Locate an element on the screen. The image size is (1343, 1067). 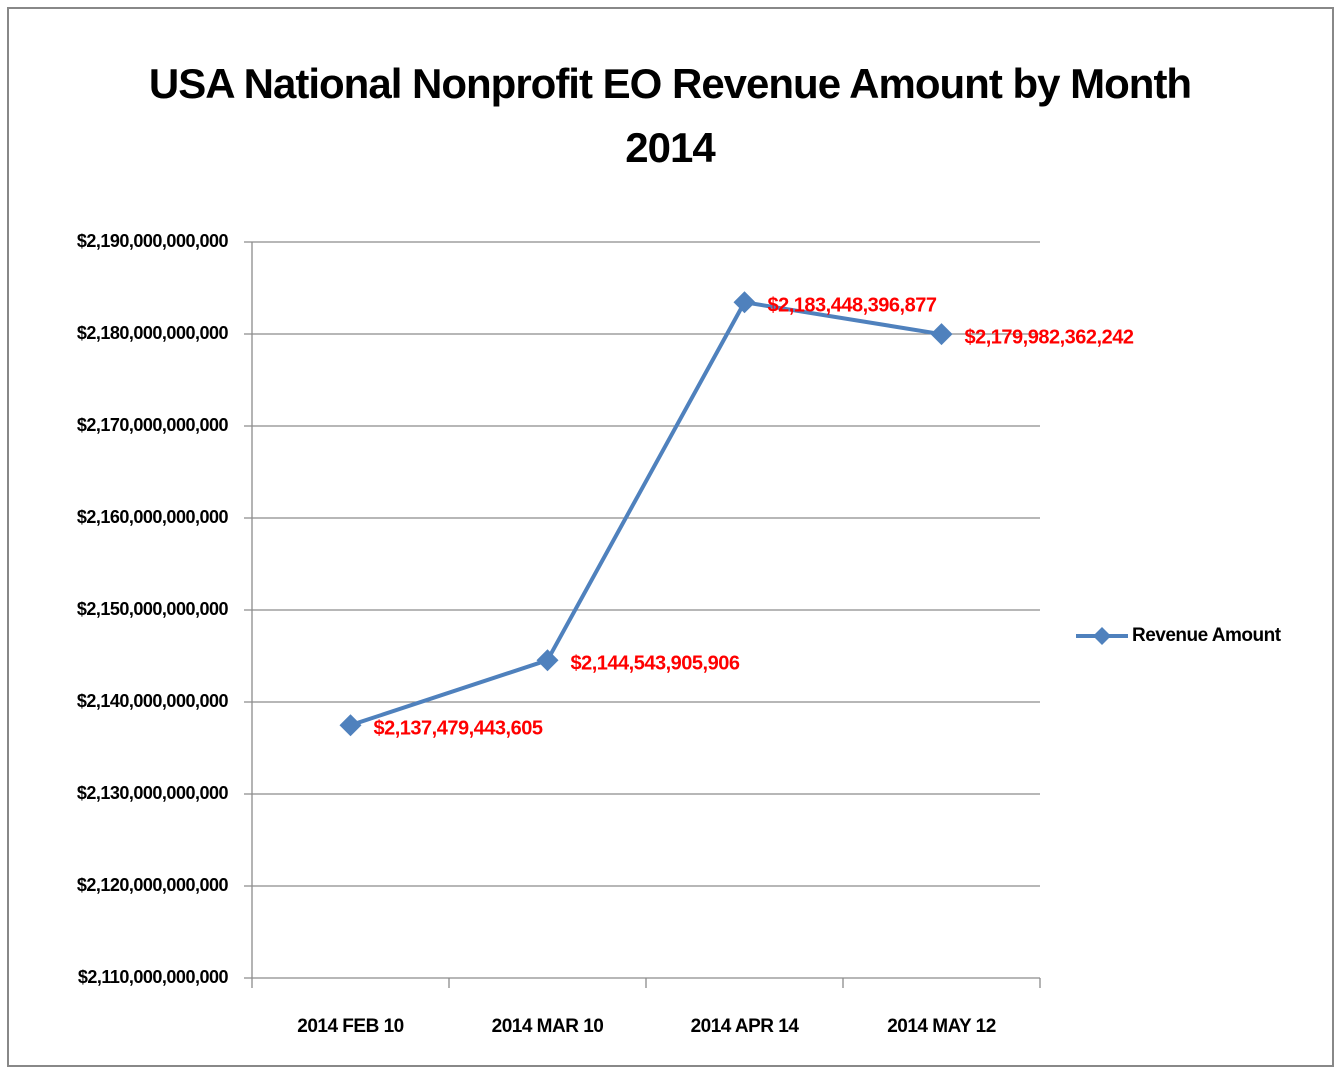
legend-label: Revenue Amount is located at coordinates (1207, 635).